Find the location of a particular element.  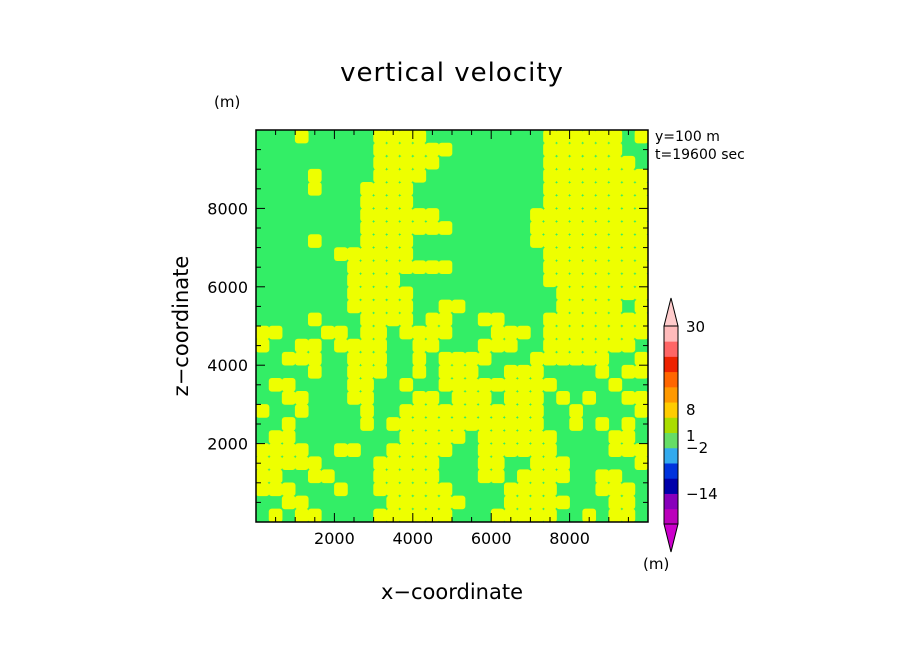

info-time: t=19600 sec is located at coordinates (700, 155).